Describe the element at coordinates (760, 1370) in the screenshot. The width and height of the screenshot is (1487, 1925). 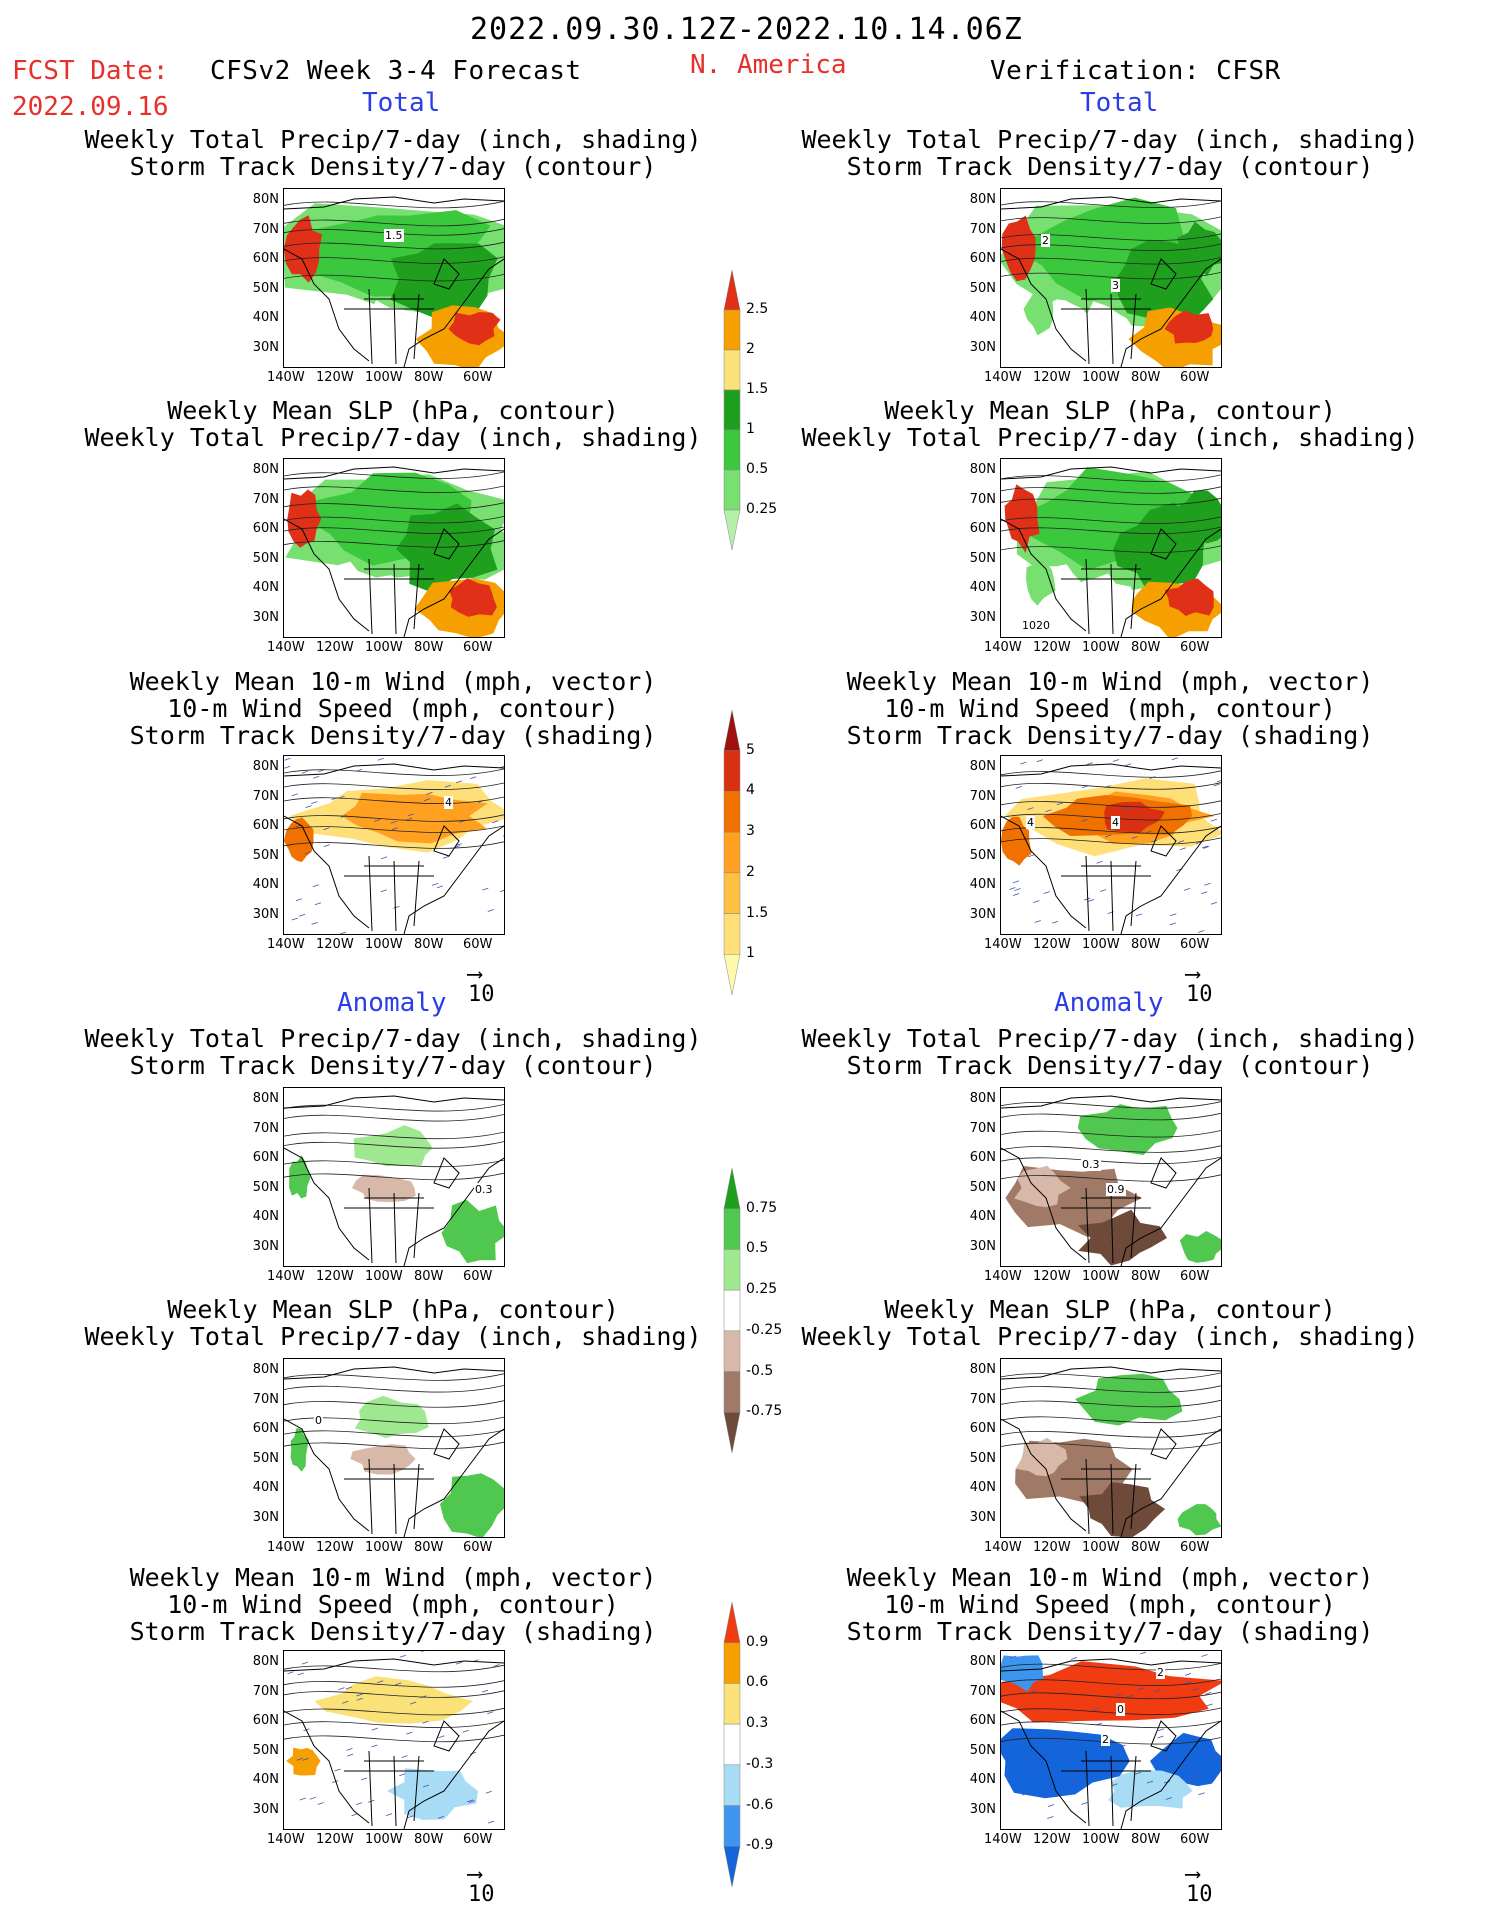
I see `colorbar-tick-label: -0.5` at that location.